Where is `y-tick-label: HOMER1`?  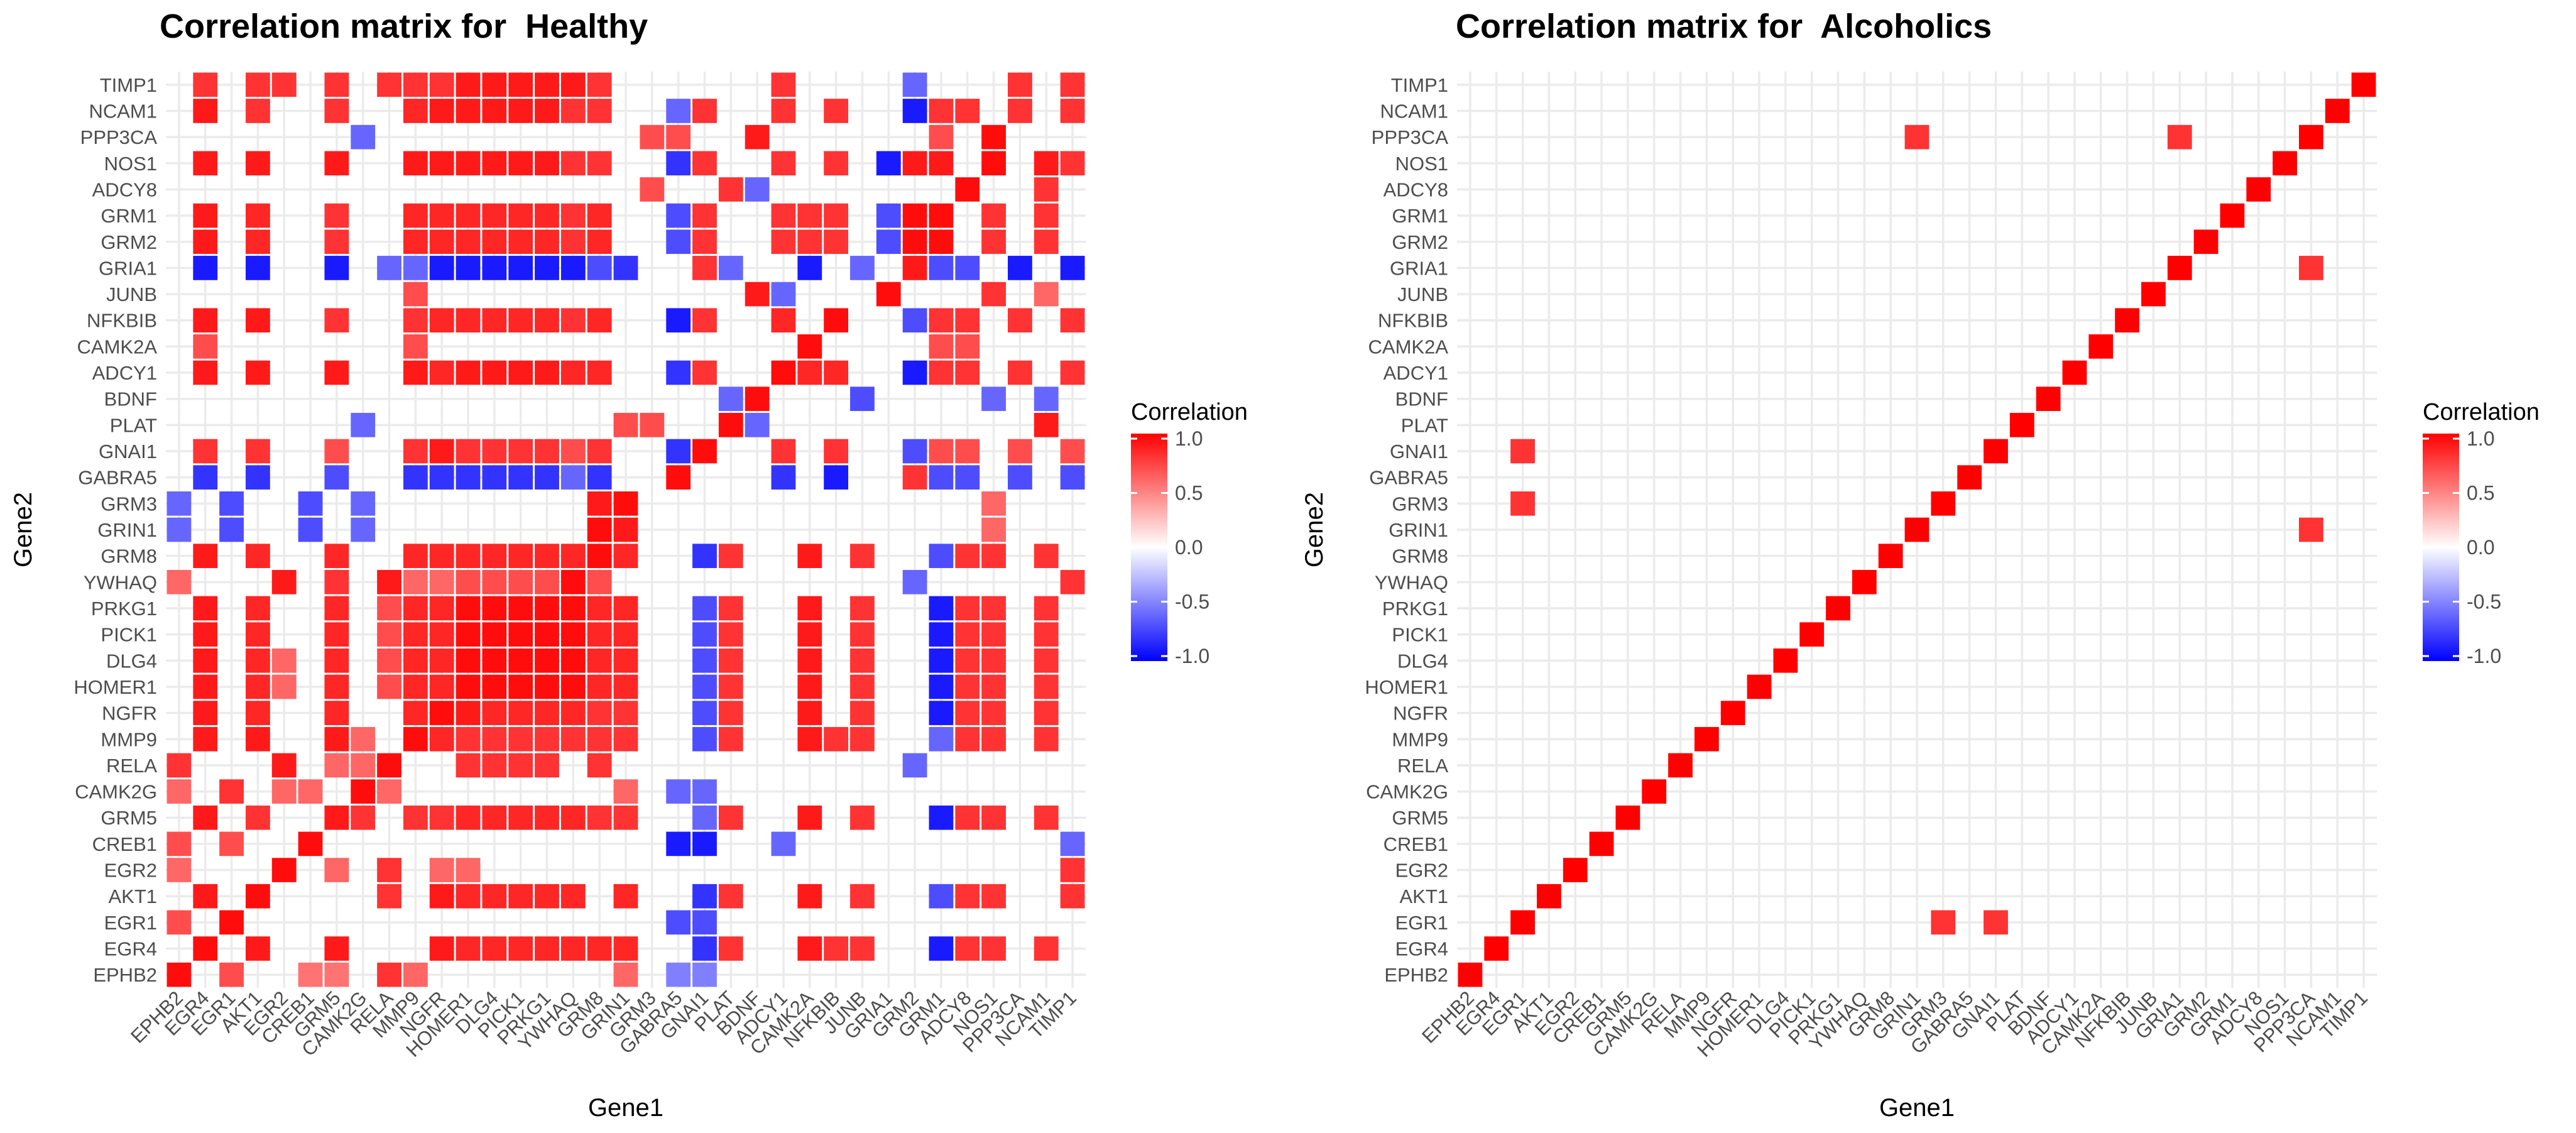
y-tick-label: HOMER1 is located at coordinates (115, 687).